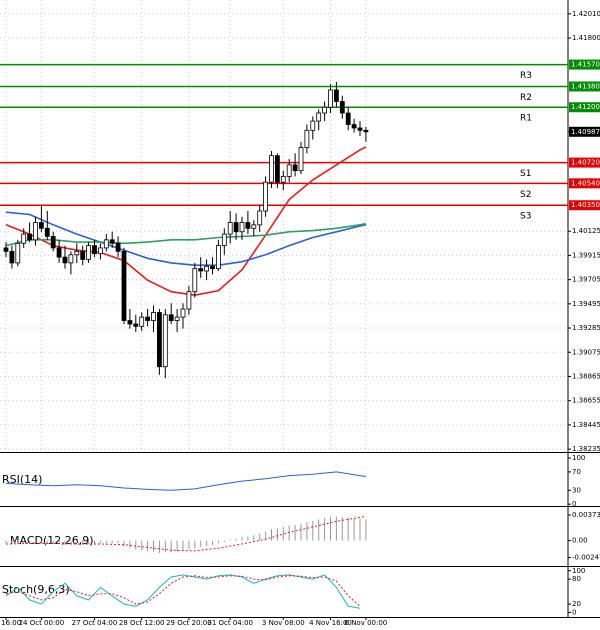  Describe the element at coordinates (95, 623) in the screenshot. I see `x-tick-label: 27 Oct 04:00` at that location.